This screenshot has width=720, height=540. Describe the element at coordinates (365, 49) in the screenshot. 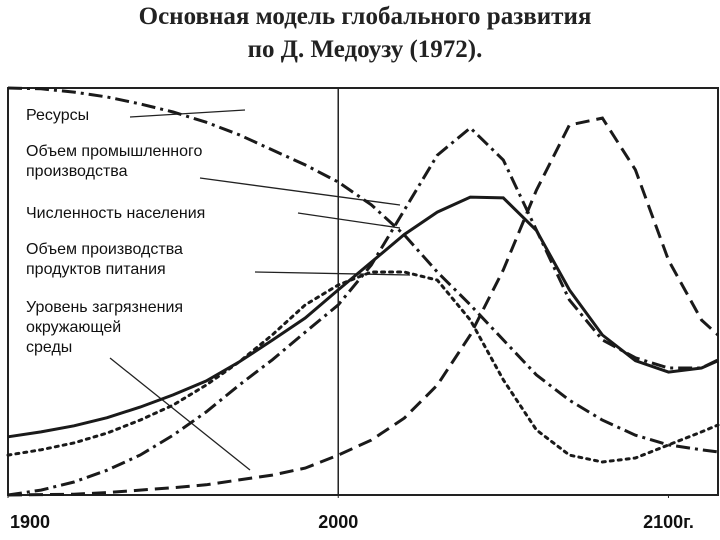

I see `chart-subtitle: по Д. Медоузу (1972).` at that location.